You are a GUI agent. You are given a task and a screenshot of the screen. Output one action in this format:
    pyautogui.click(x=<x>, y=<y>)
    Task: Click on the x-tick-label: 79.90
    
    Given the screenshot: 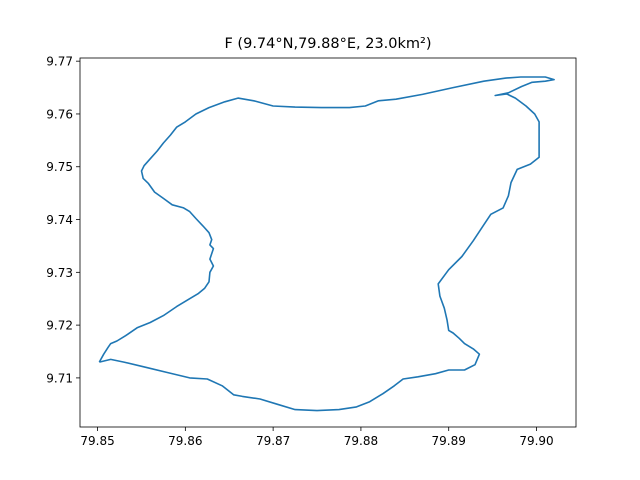 What is the action you would take?
    pyautogui.click(x=536, y=441)
    